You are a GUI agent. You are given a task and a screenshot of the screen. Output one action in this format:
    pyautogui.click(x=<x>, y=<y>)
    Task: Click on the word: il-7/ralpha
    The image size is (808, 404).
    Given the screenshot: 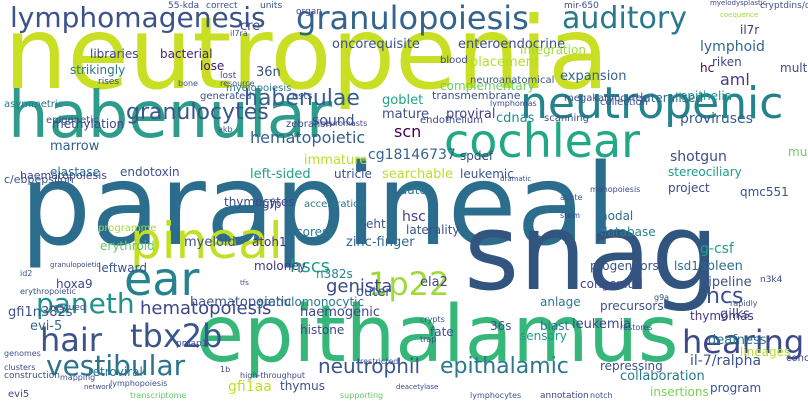 What is the action you would take?
    pyautogui.click(x=726, y=361)
    